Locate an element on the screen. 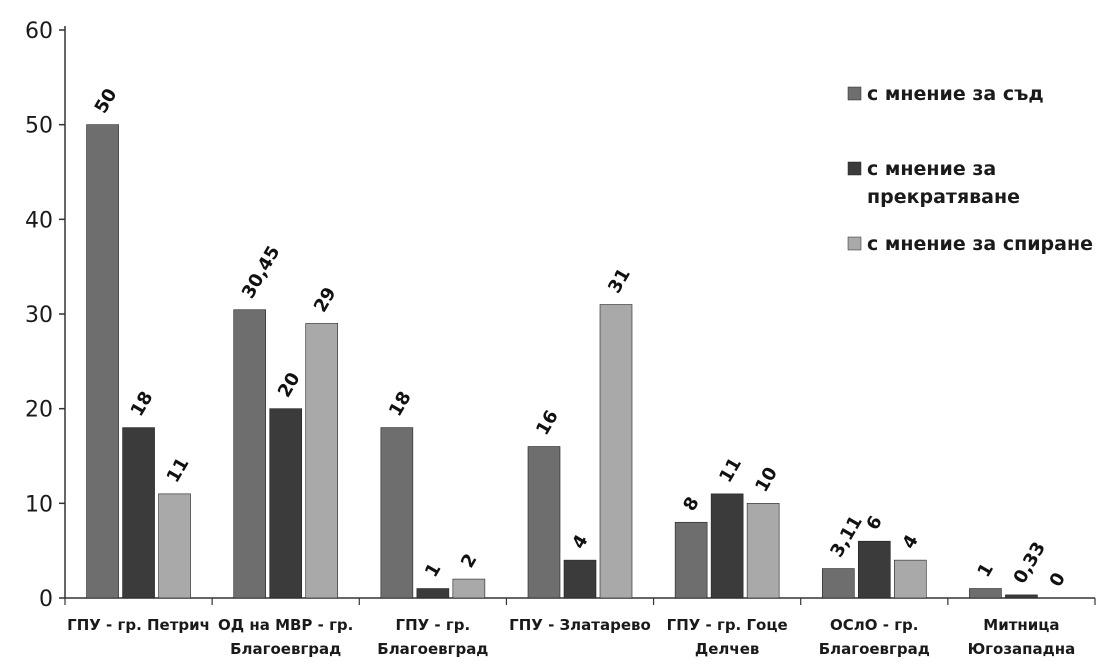 Image resolution: width=1105 pixels, height=671 pixels. category-label-line: Югозападна is located at coordinates (1022, 649).